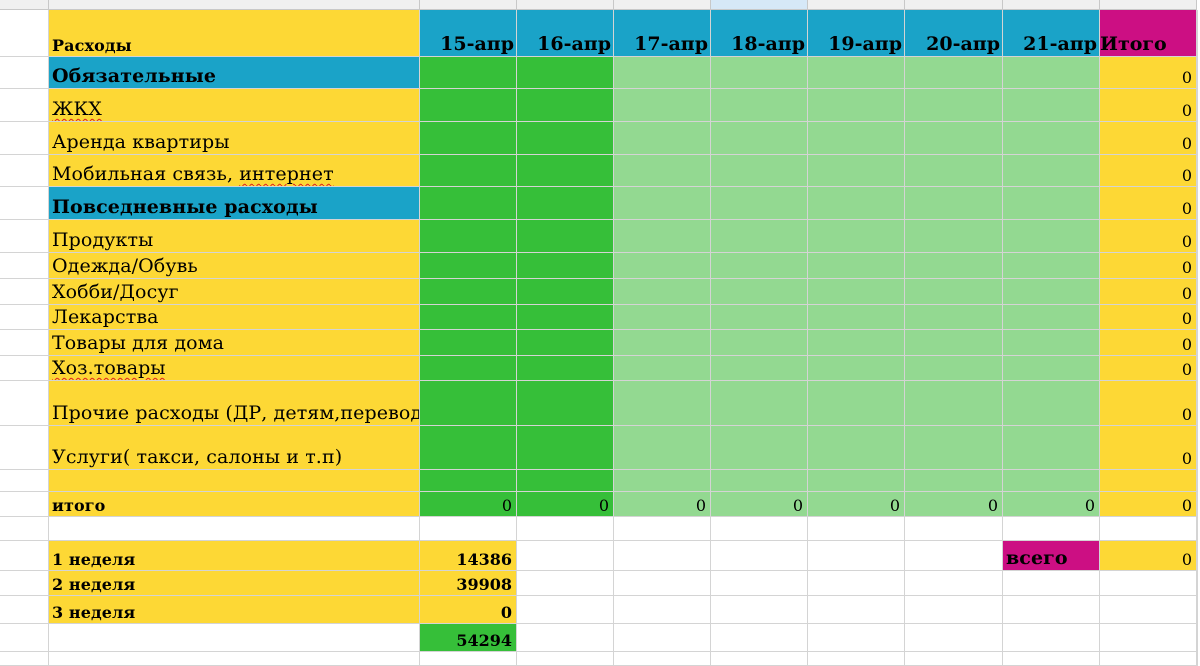 This screenshot has height=666, width=1200. I want to click on row-label: Товары для дома, so click(234, 343).